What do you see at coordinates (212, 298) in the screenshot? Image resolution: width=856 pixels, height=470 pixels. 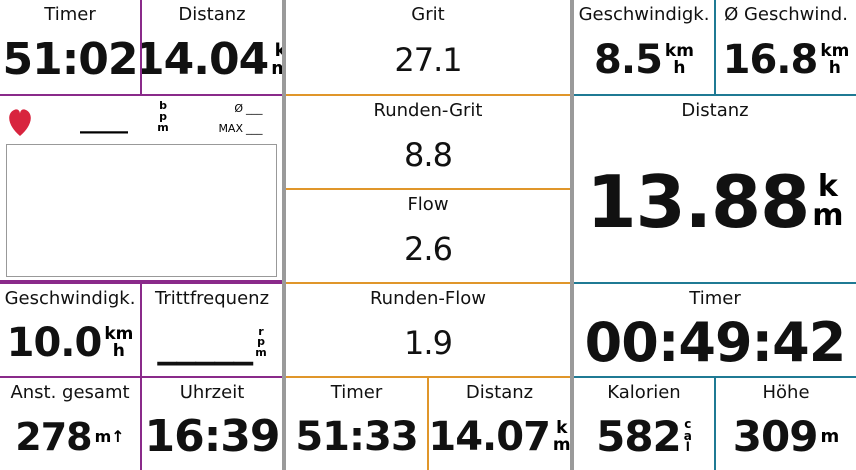 I see `field-label: Trittfrequenz` at bounding box center [212, 298].